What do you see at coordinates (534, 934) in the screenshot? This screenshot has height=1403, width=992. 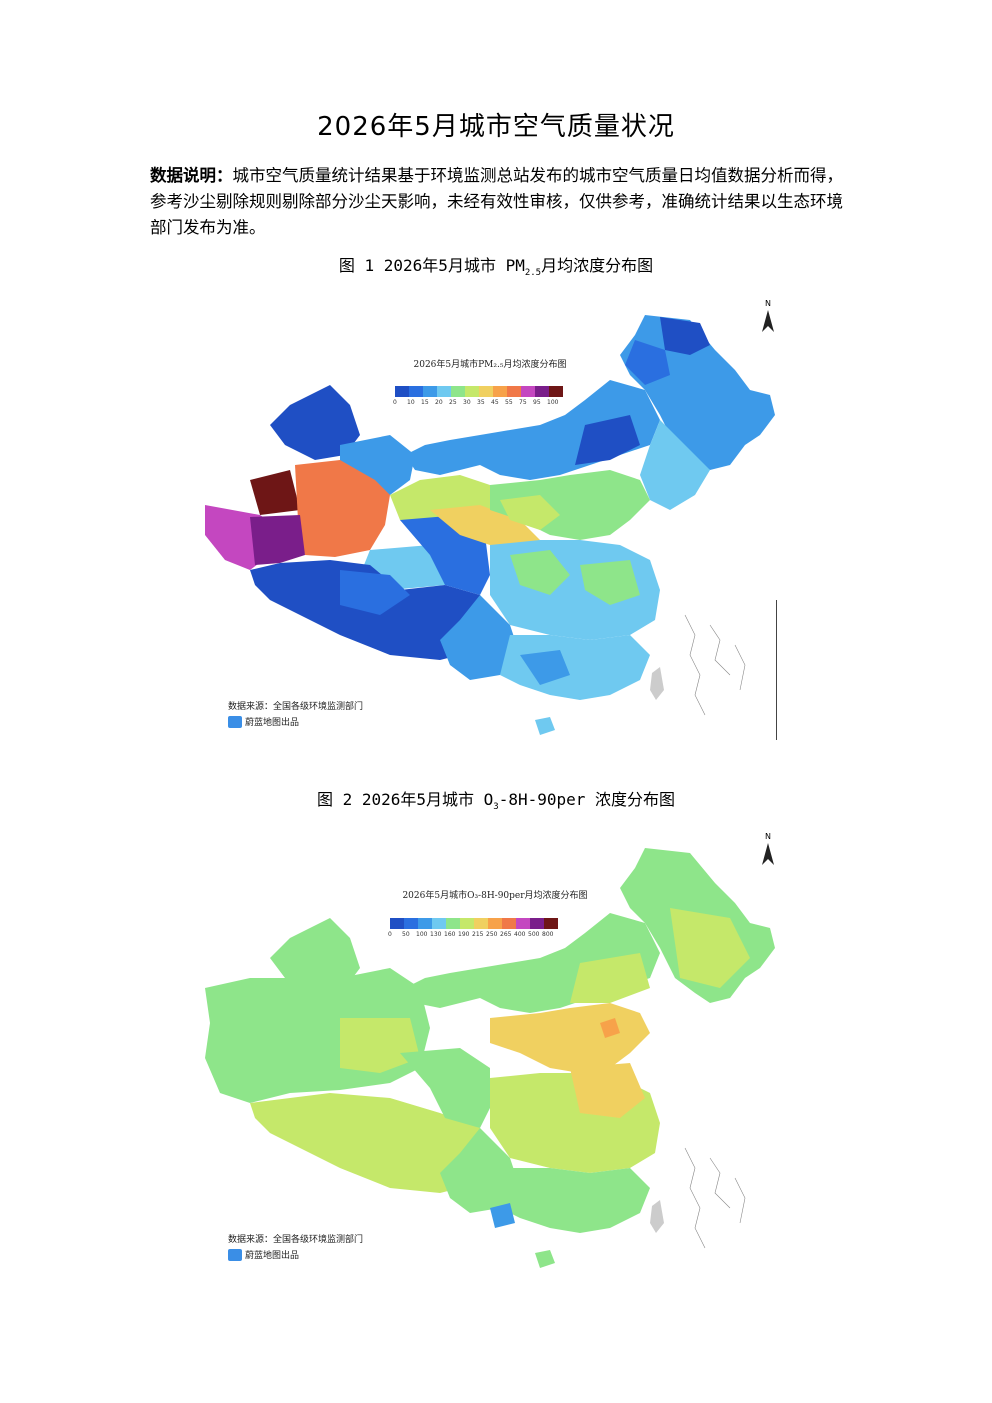 I see `legend-tick: 500` at bounding box center [534, 934].